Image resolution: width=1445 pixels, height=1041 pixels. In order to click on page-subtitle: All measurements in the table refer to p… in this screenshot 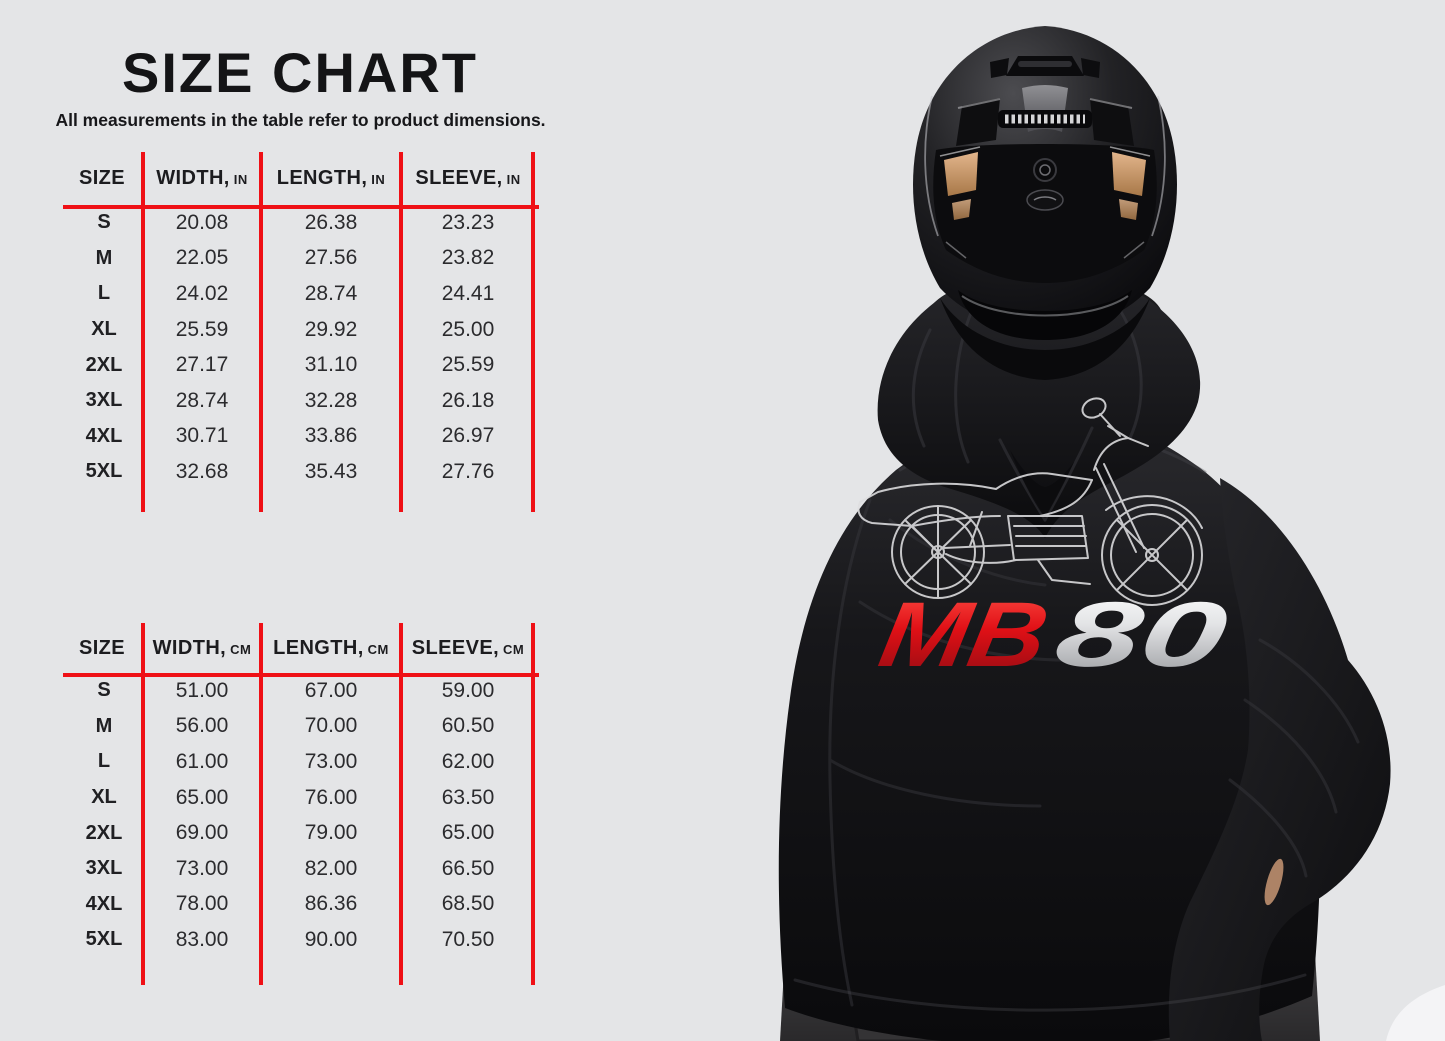, I will do `click(300, 120)`.